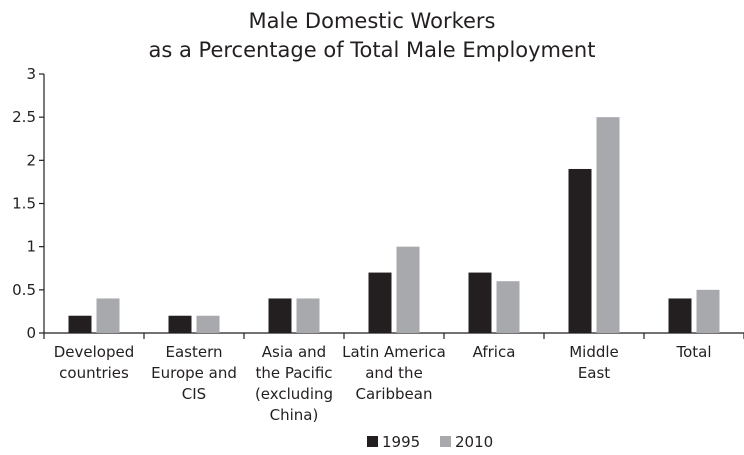 The height and width of the screenshot is (455, 744). I want to click on x-category-label: Africa, so click(494, 352).